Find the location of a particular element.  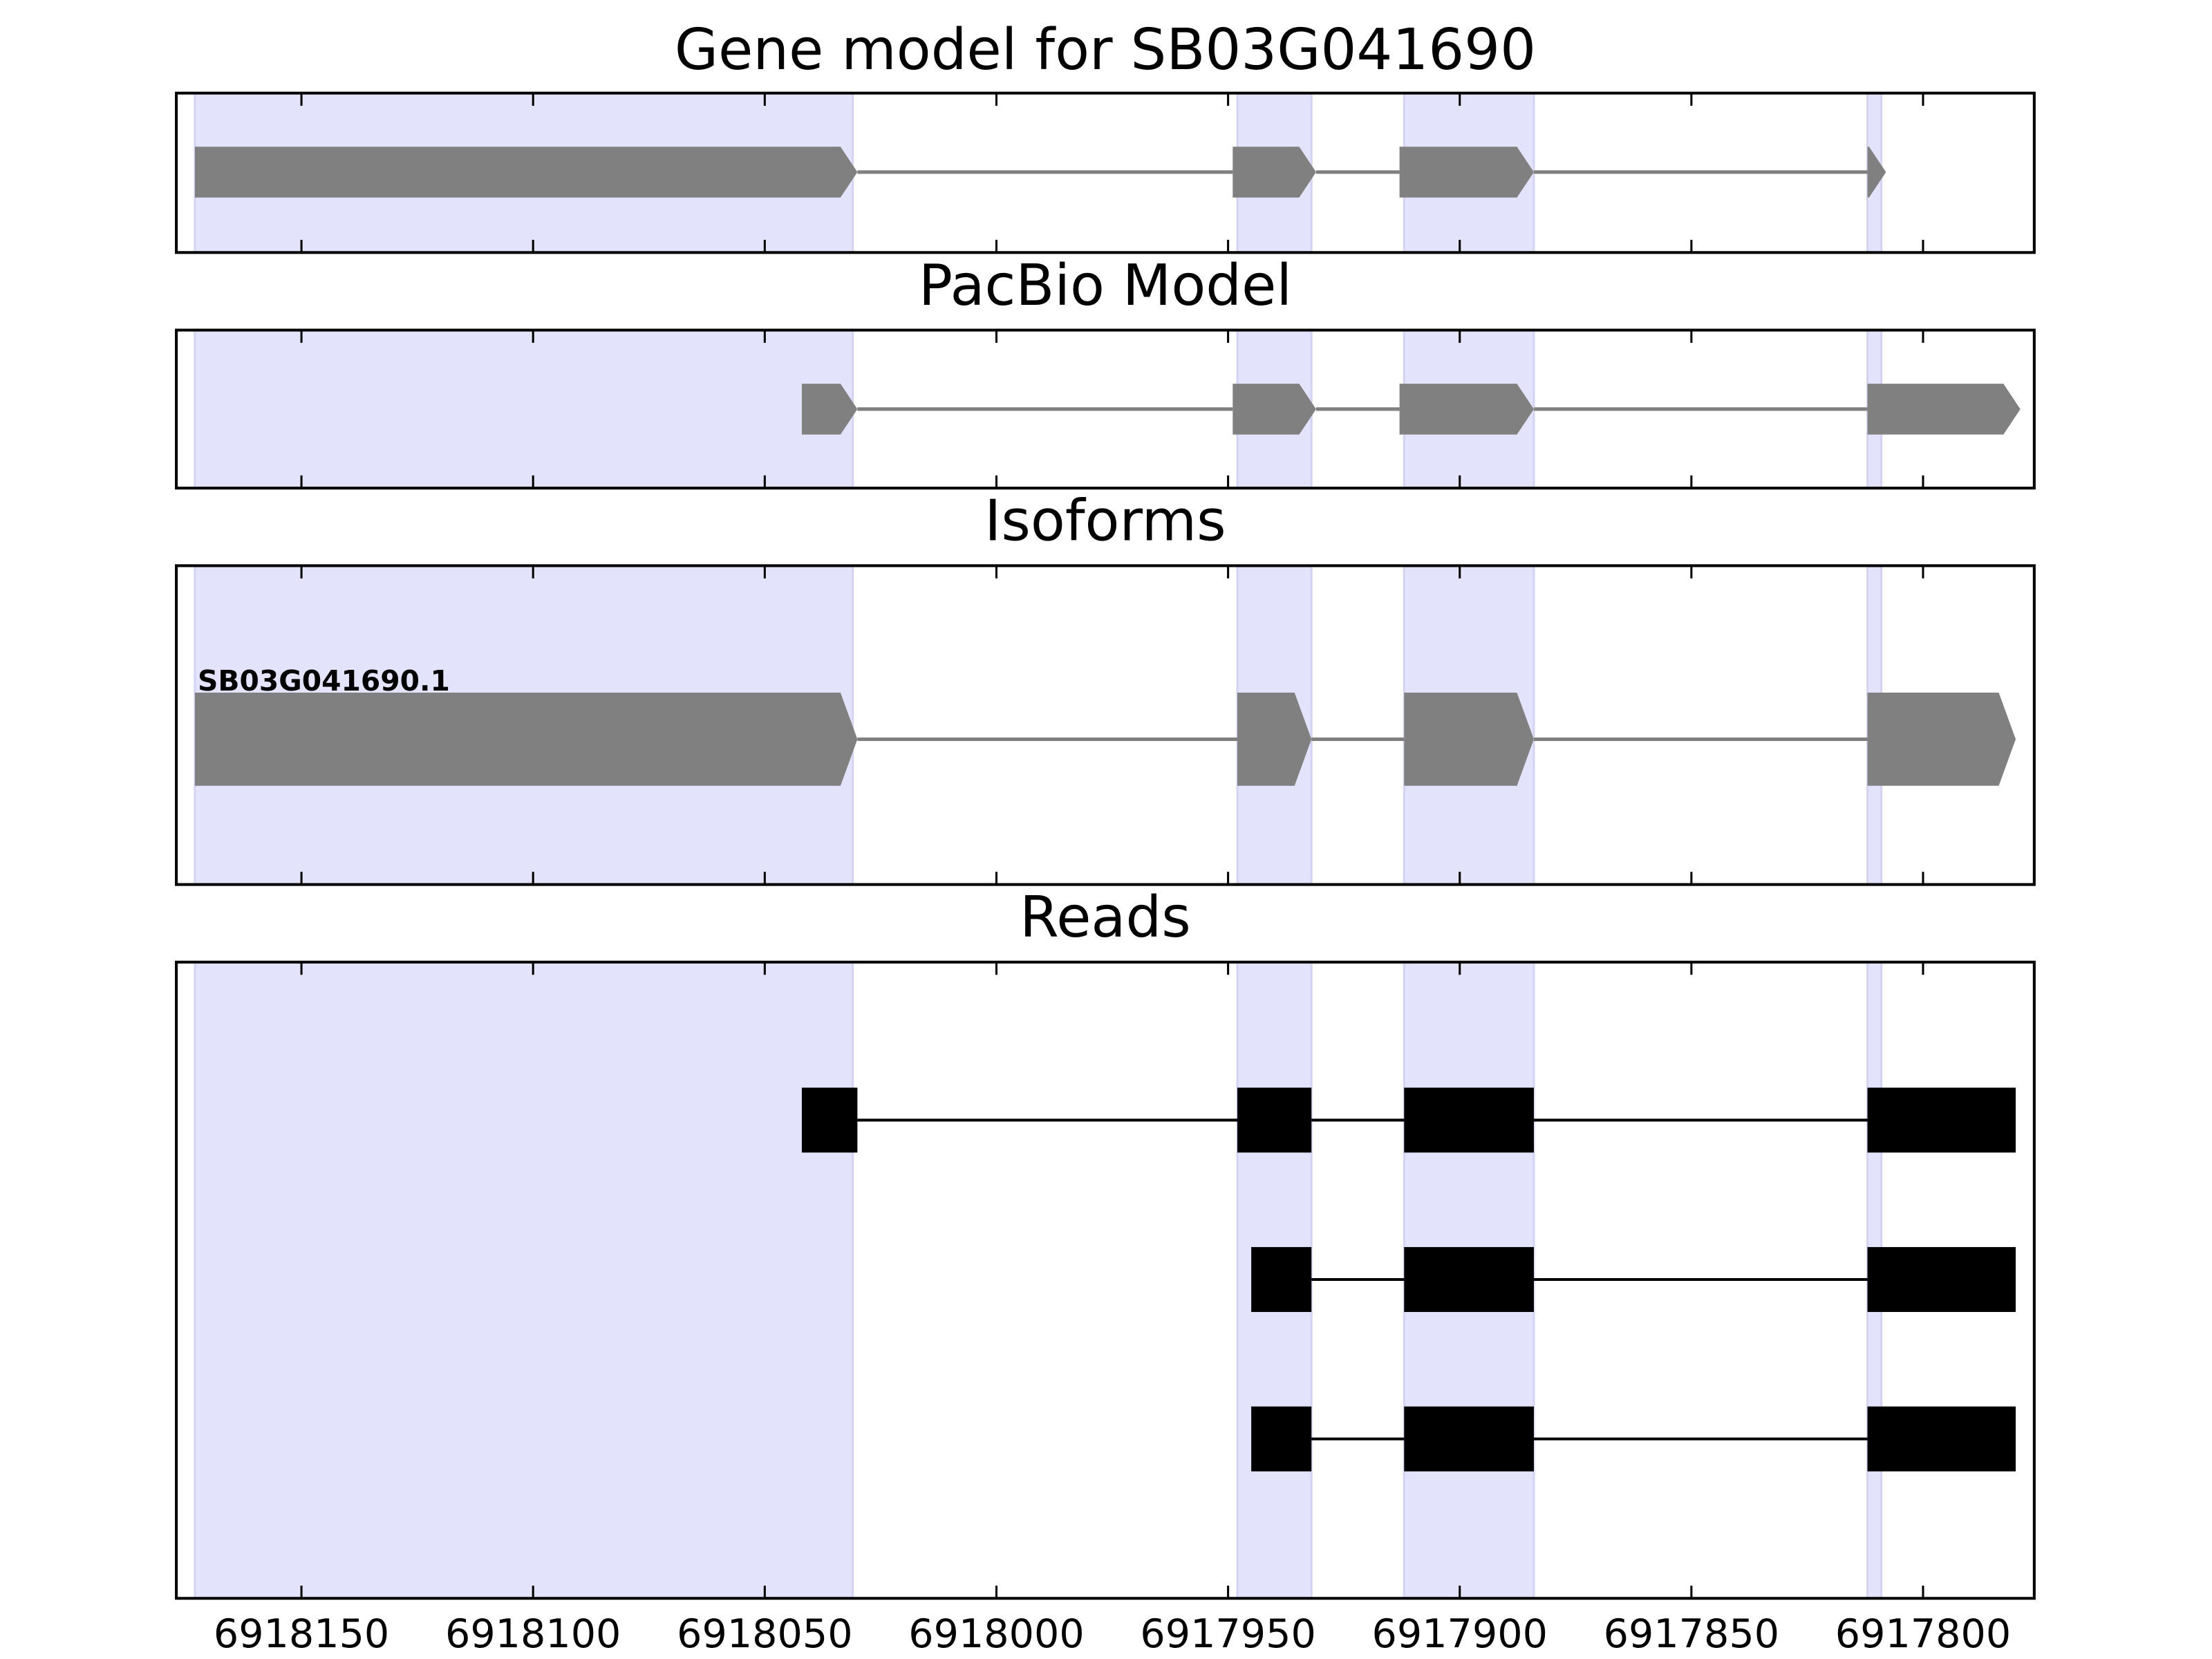

isoform-label: SB03G041690.1 is located at coordinates (324, 680).